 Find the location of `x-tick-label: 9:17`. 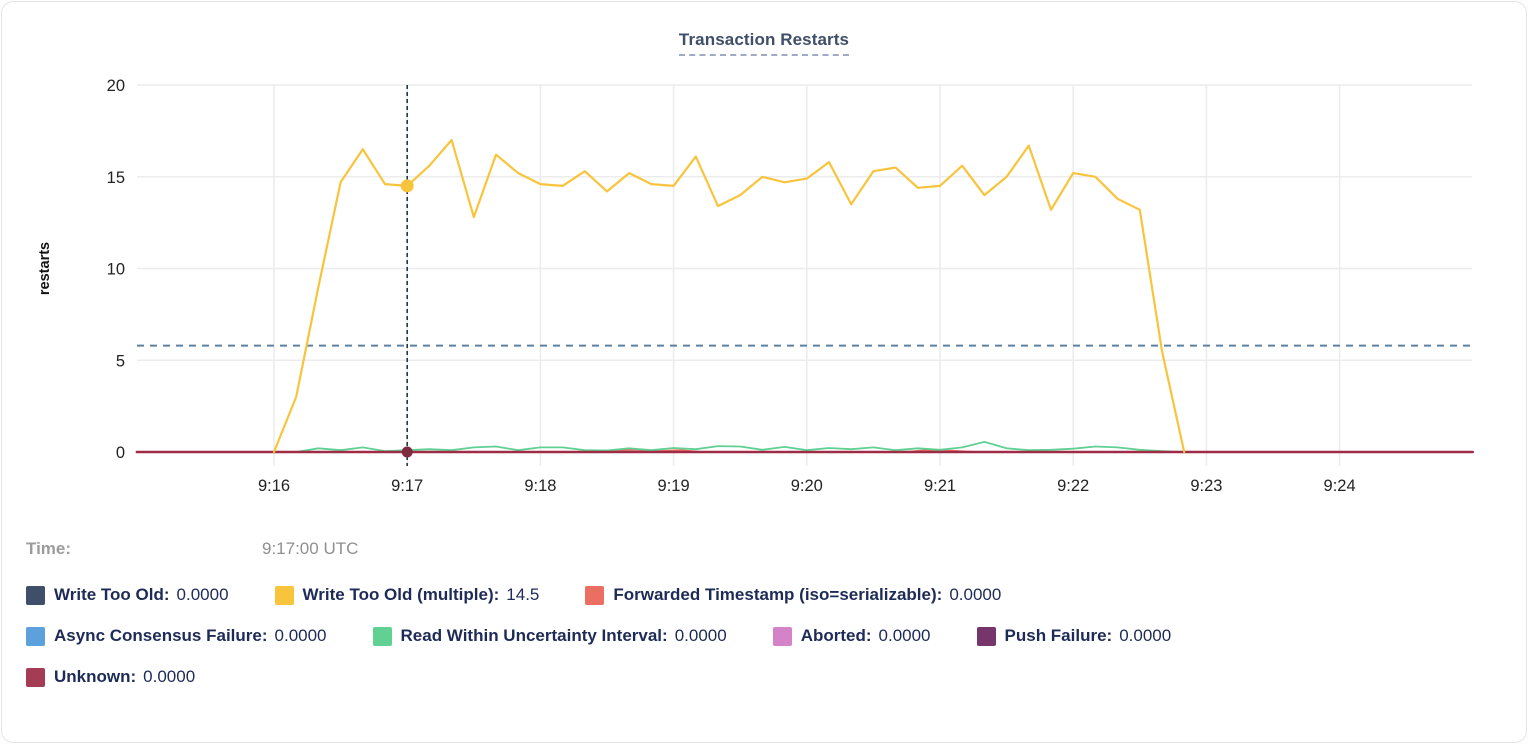

x-tick-label: 9:17 is located at coordinates (407, 486).